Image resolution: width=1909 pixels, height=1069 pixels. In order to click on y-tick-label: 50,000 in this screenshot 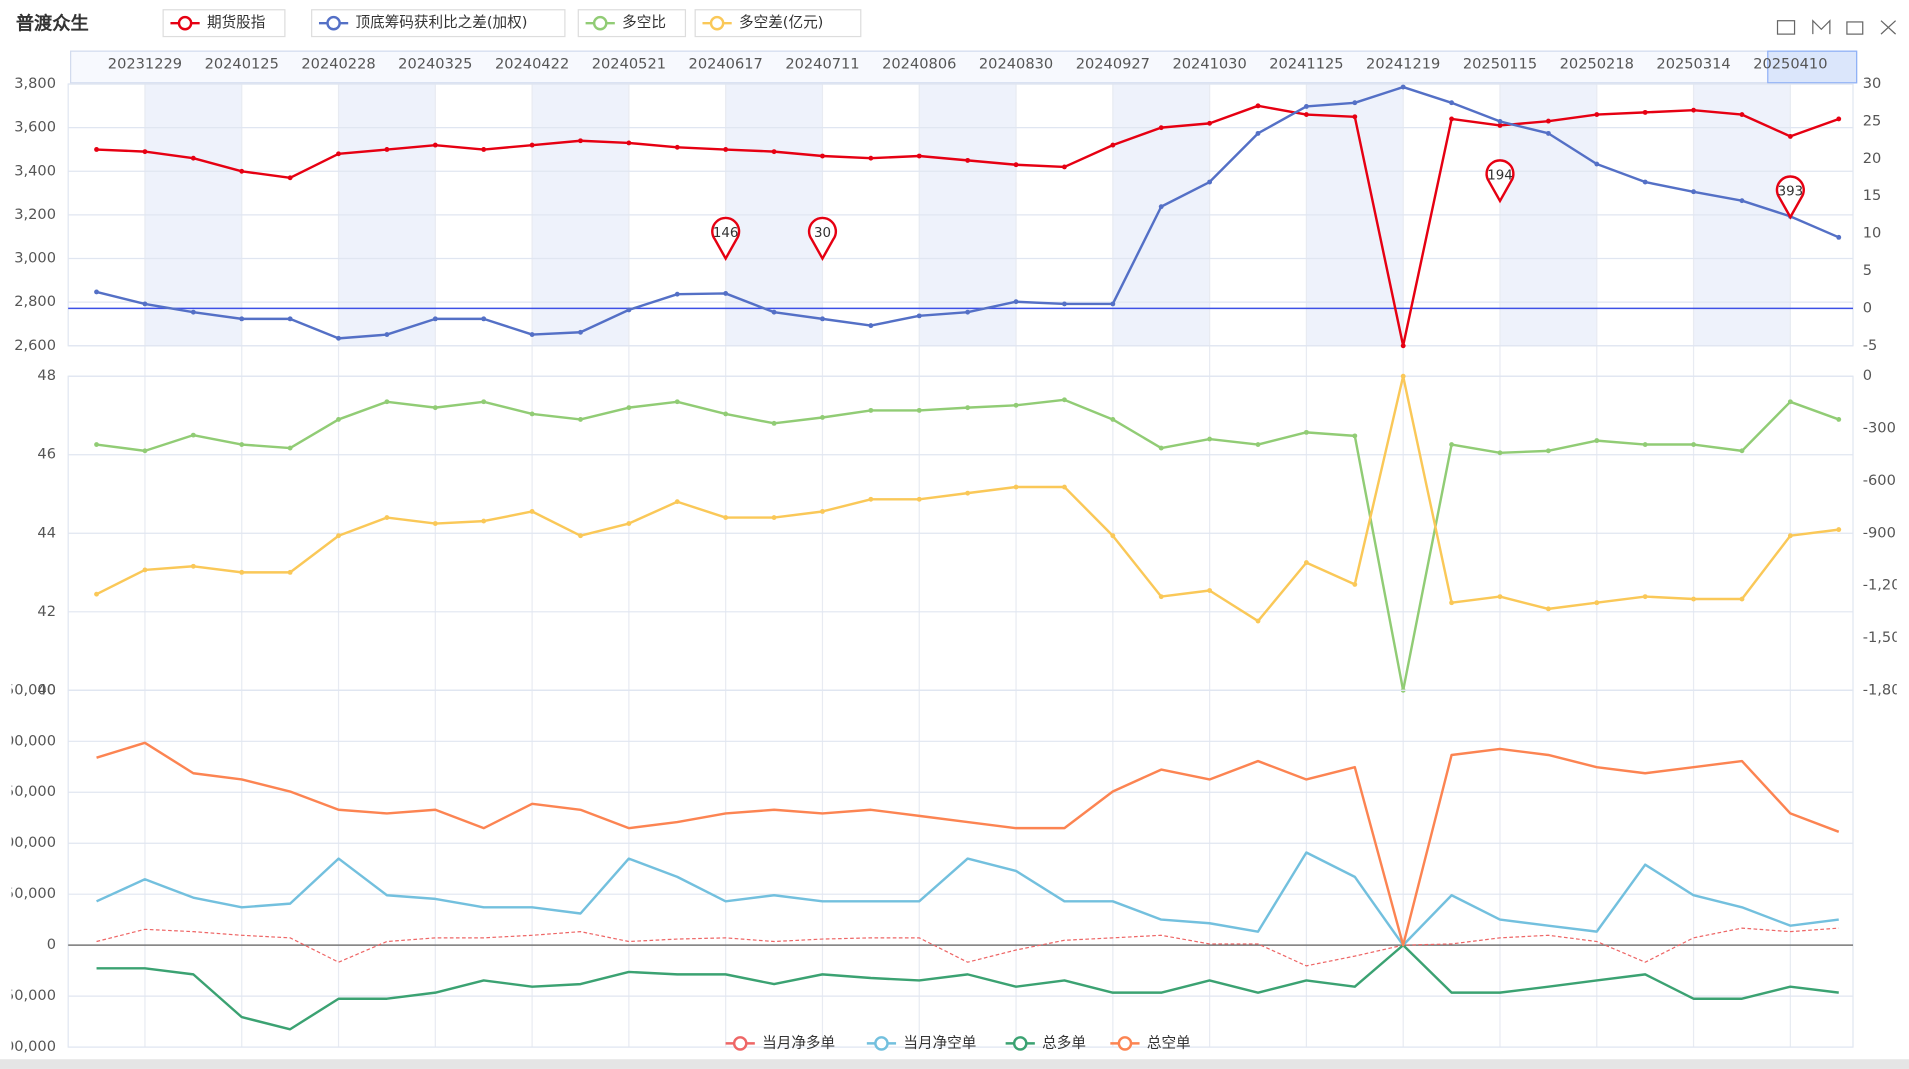, I will do `click(30, 893)`.